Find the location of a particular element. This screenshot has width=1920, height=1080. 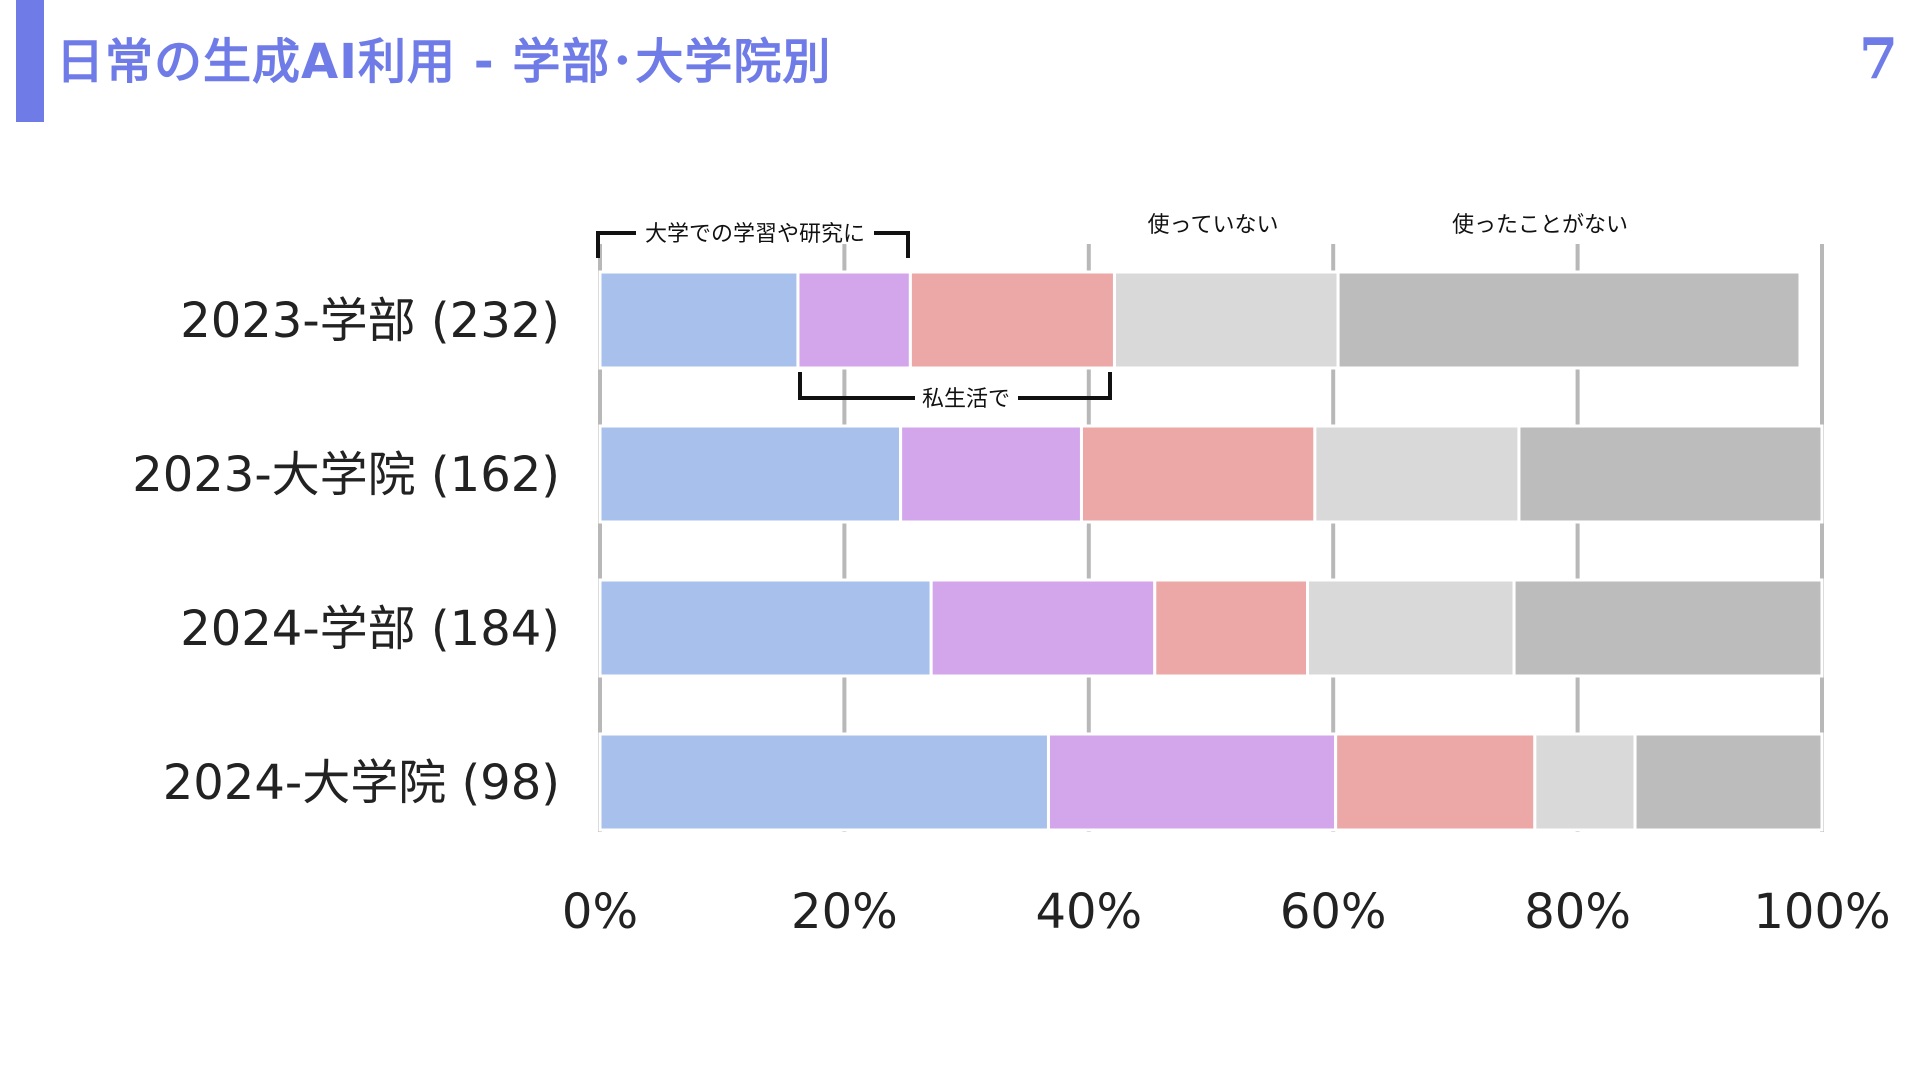

private-bracket-label: 私生活で is located at coordinates (966, 399).